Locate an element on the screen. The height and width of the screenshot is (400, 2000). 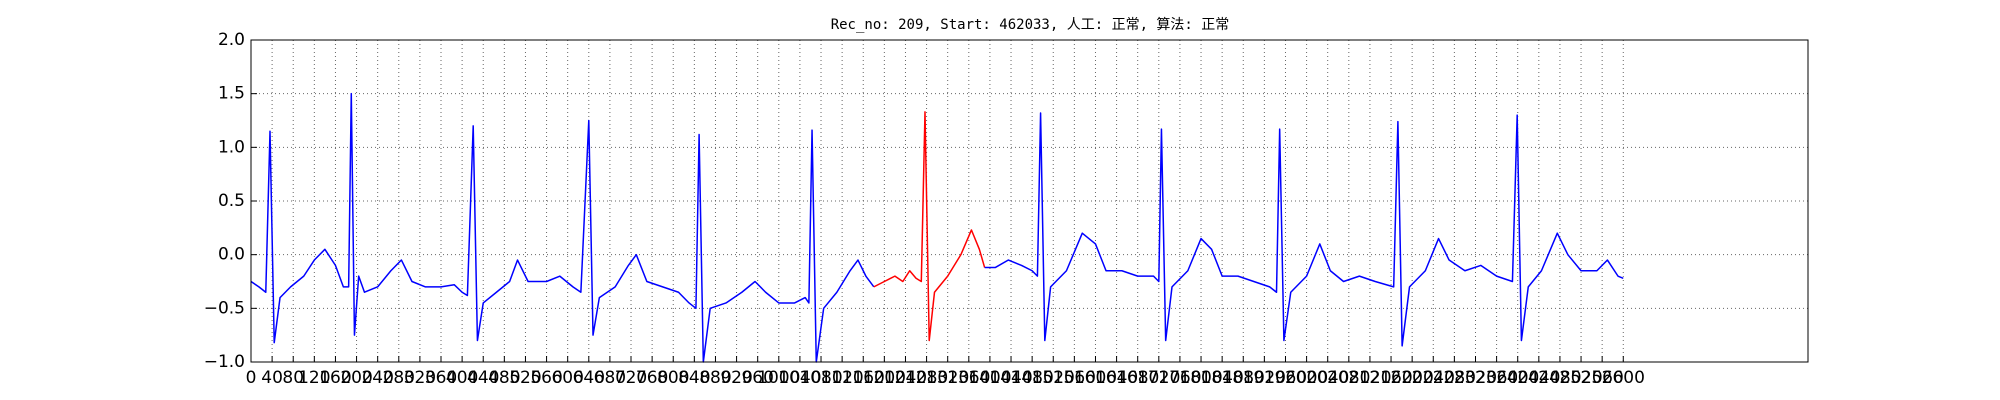
x-tick-label: 2560 is located at coordinates (1602, 378).